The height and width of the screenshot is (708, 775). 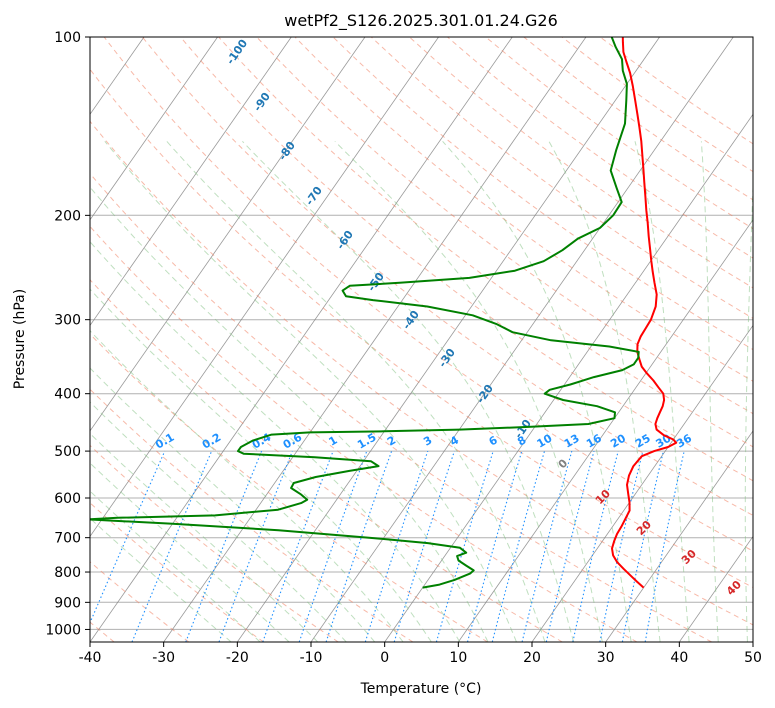 I want to click on x-tick-label: 40, so click(x=679, y=658).